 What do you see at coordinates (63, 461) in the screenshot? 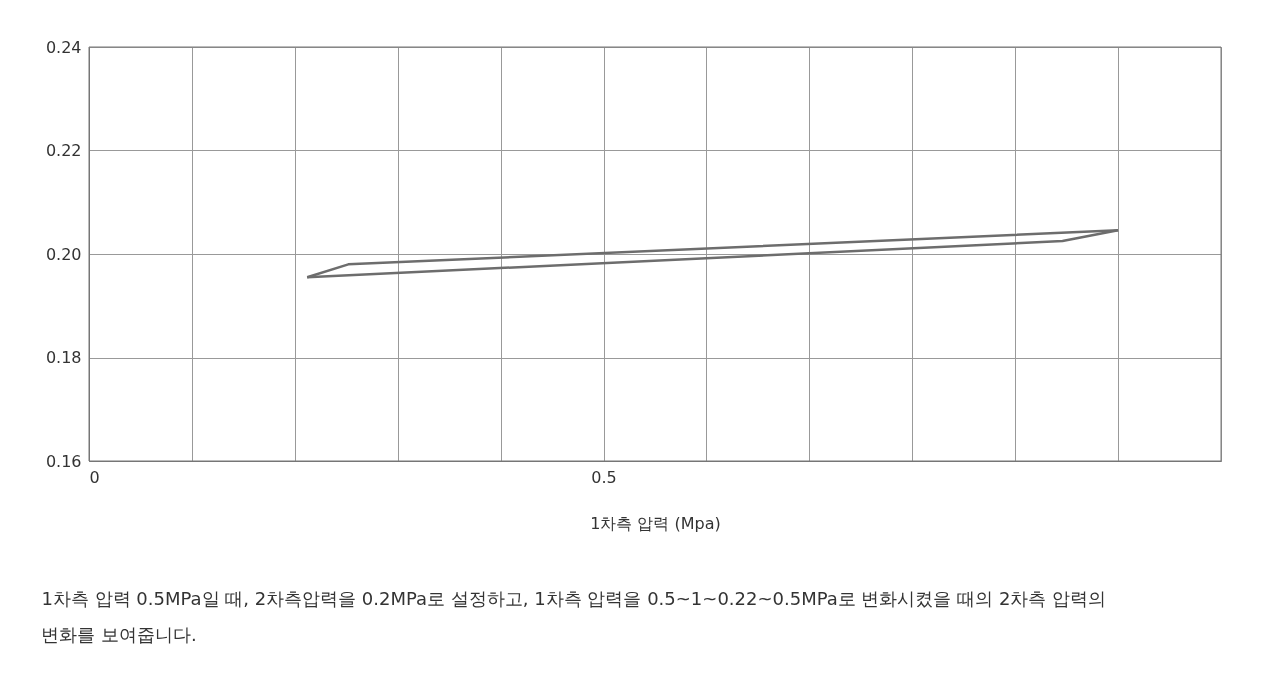
I see `y-tick-label: 0.16` at bounding box center [63, 461].